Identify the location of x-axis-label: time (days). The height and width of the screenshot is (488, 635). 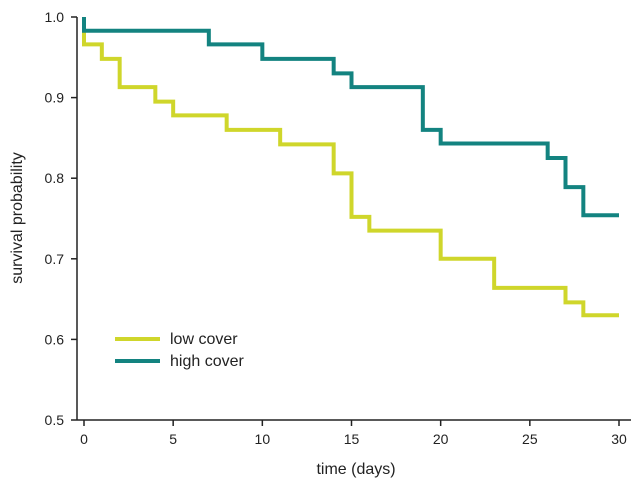
(355, 469).